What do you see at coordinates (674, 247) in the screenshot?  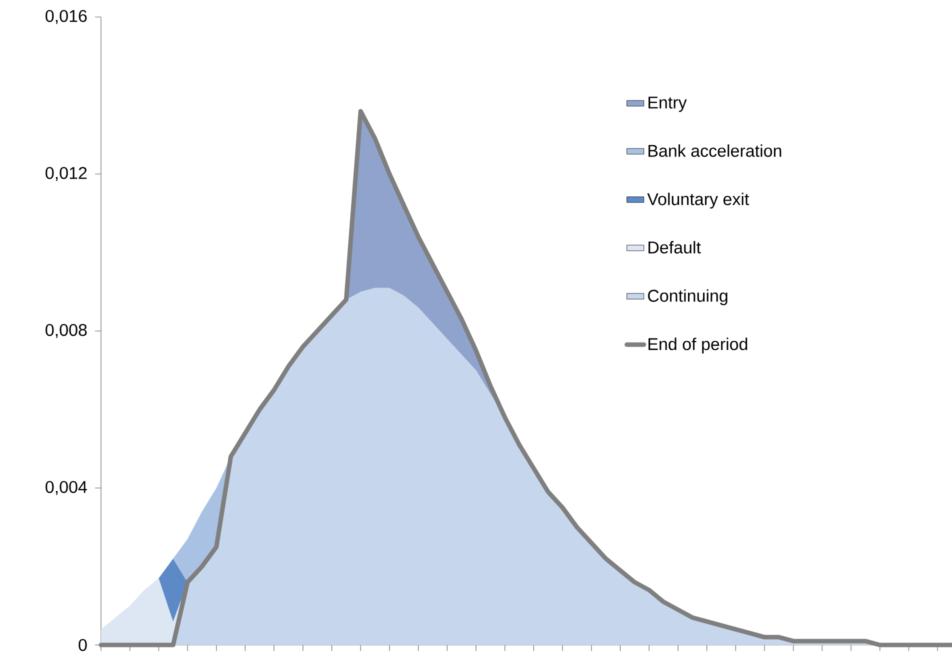 I see `legend-label: Default` at bounding box center [674, 247].